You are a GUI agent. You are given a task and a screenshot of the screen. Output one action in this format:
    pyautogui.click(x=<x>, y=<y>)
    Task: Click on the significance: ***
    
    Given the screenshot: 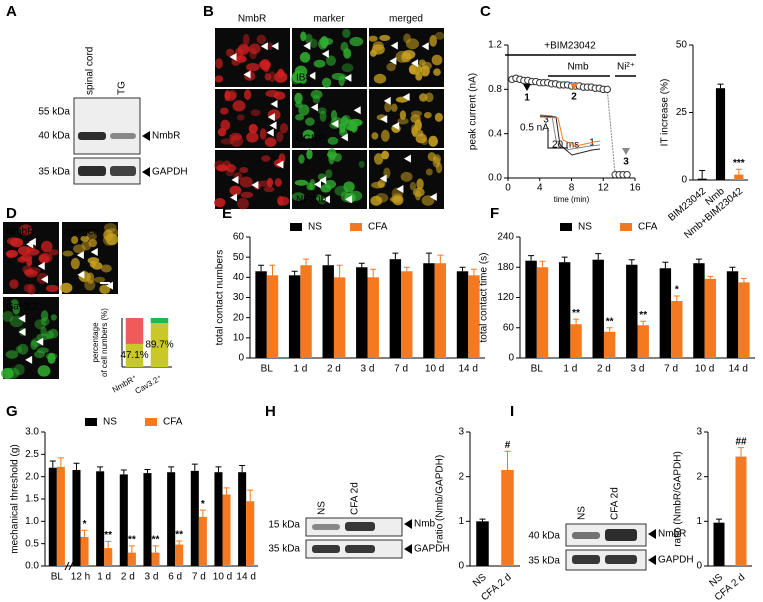 What is the action you would take?
    pyautogui.click(x=739, y=163)
    